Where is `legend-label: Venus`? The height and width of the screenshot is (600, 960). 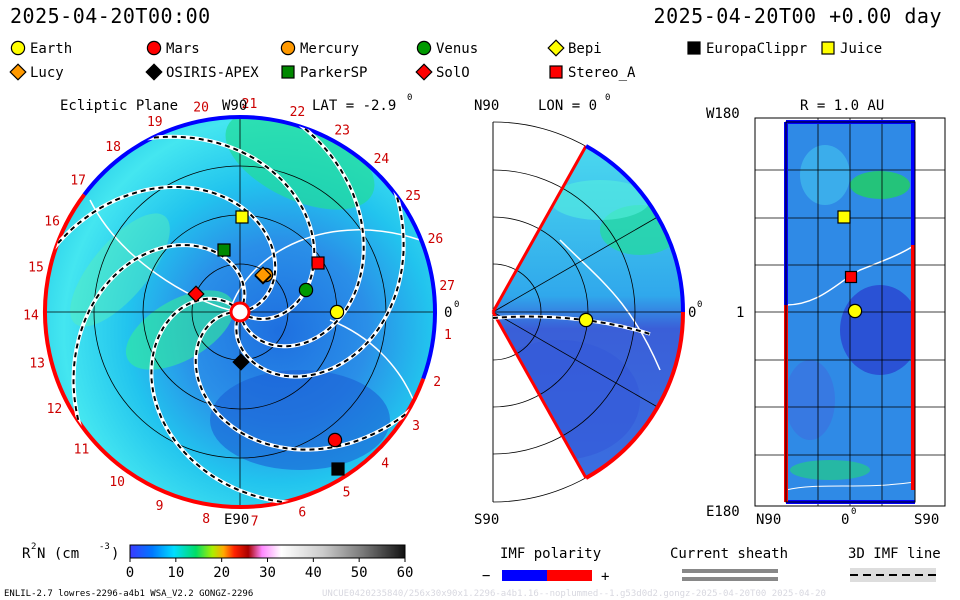
legend-label: Venus is located at coordinates (457, 49).